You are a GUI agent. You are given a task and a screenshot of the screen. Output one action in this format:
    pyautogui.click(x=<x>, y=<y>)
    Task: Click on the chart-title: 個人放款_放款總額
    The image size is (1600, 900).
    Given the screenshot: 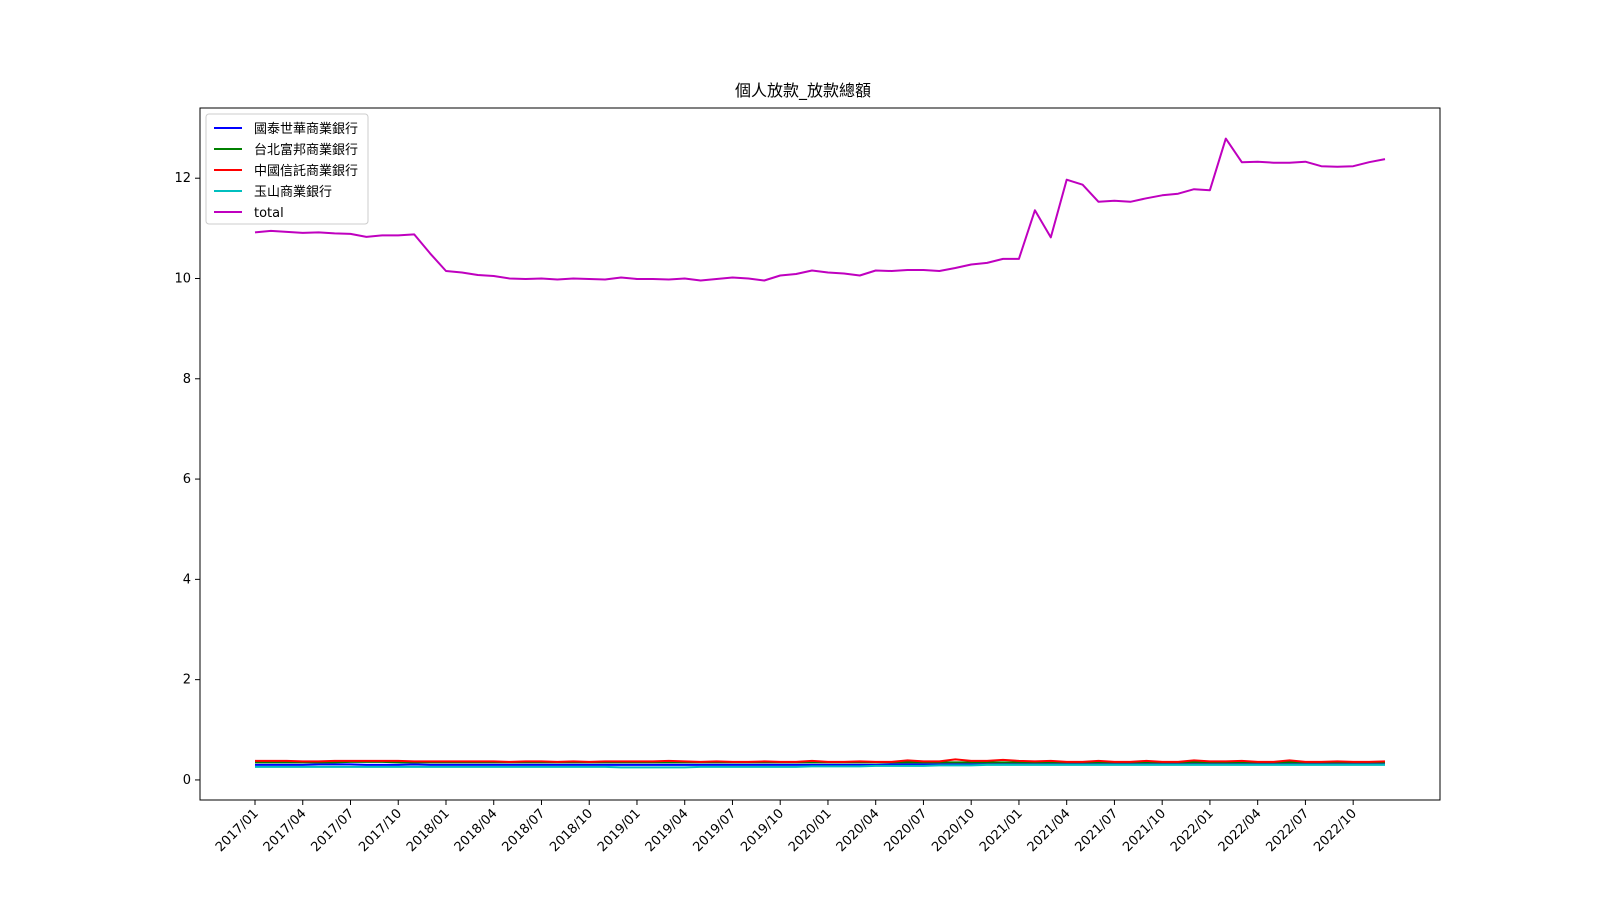 What is the action you would take?
    pyautogui.click(x=803, y=91)
    